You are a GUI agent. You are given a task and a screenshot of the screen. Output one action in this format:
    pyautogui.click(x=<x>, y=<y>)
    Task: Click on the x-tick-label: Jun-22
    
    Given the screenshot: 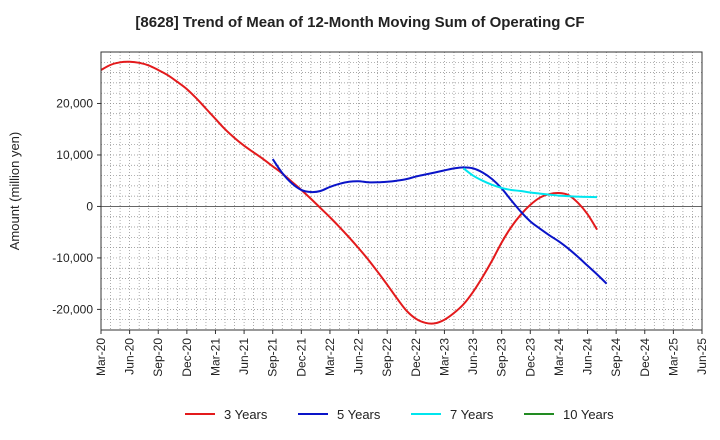 What is the action you would take?
    pyautogui.click(x=359, y=356)
    